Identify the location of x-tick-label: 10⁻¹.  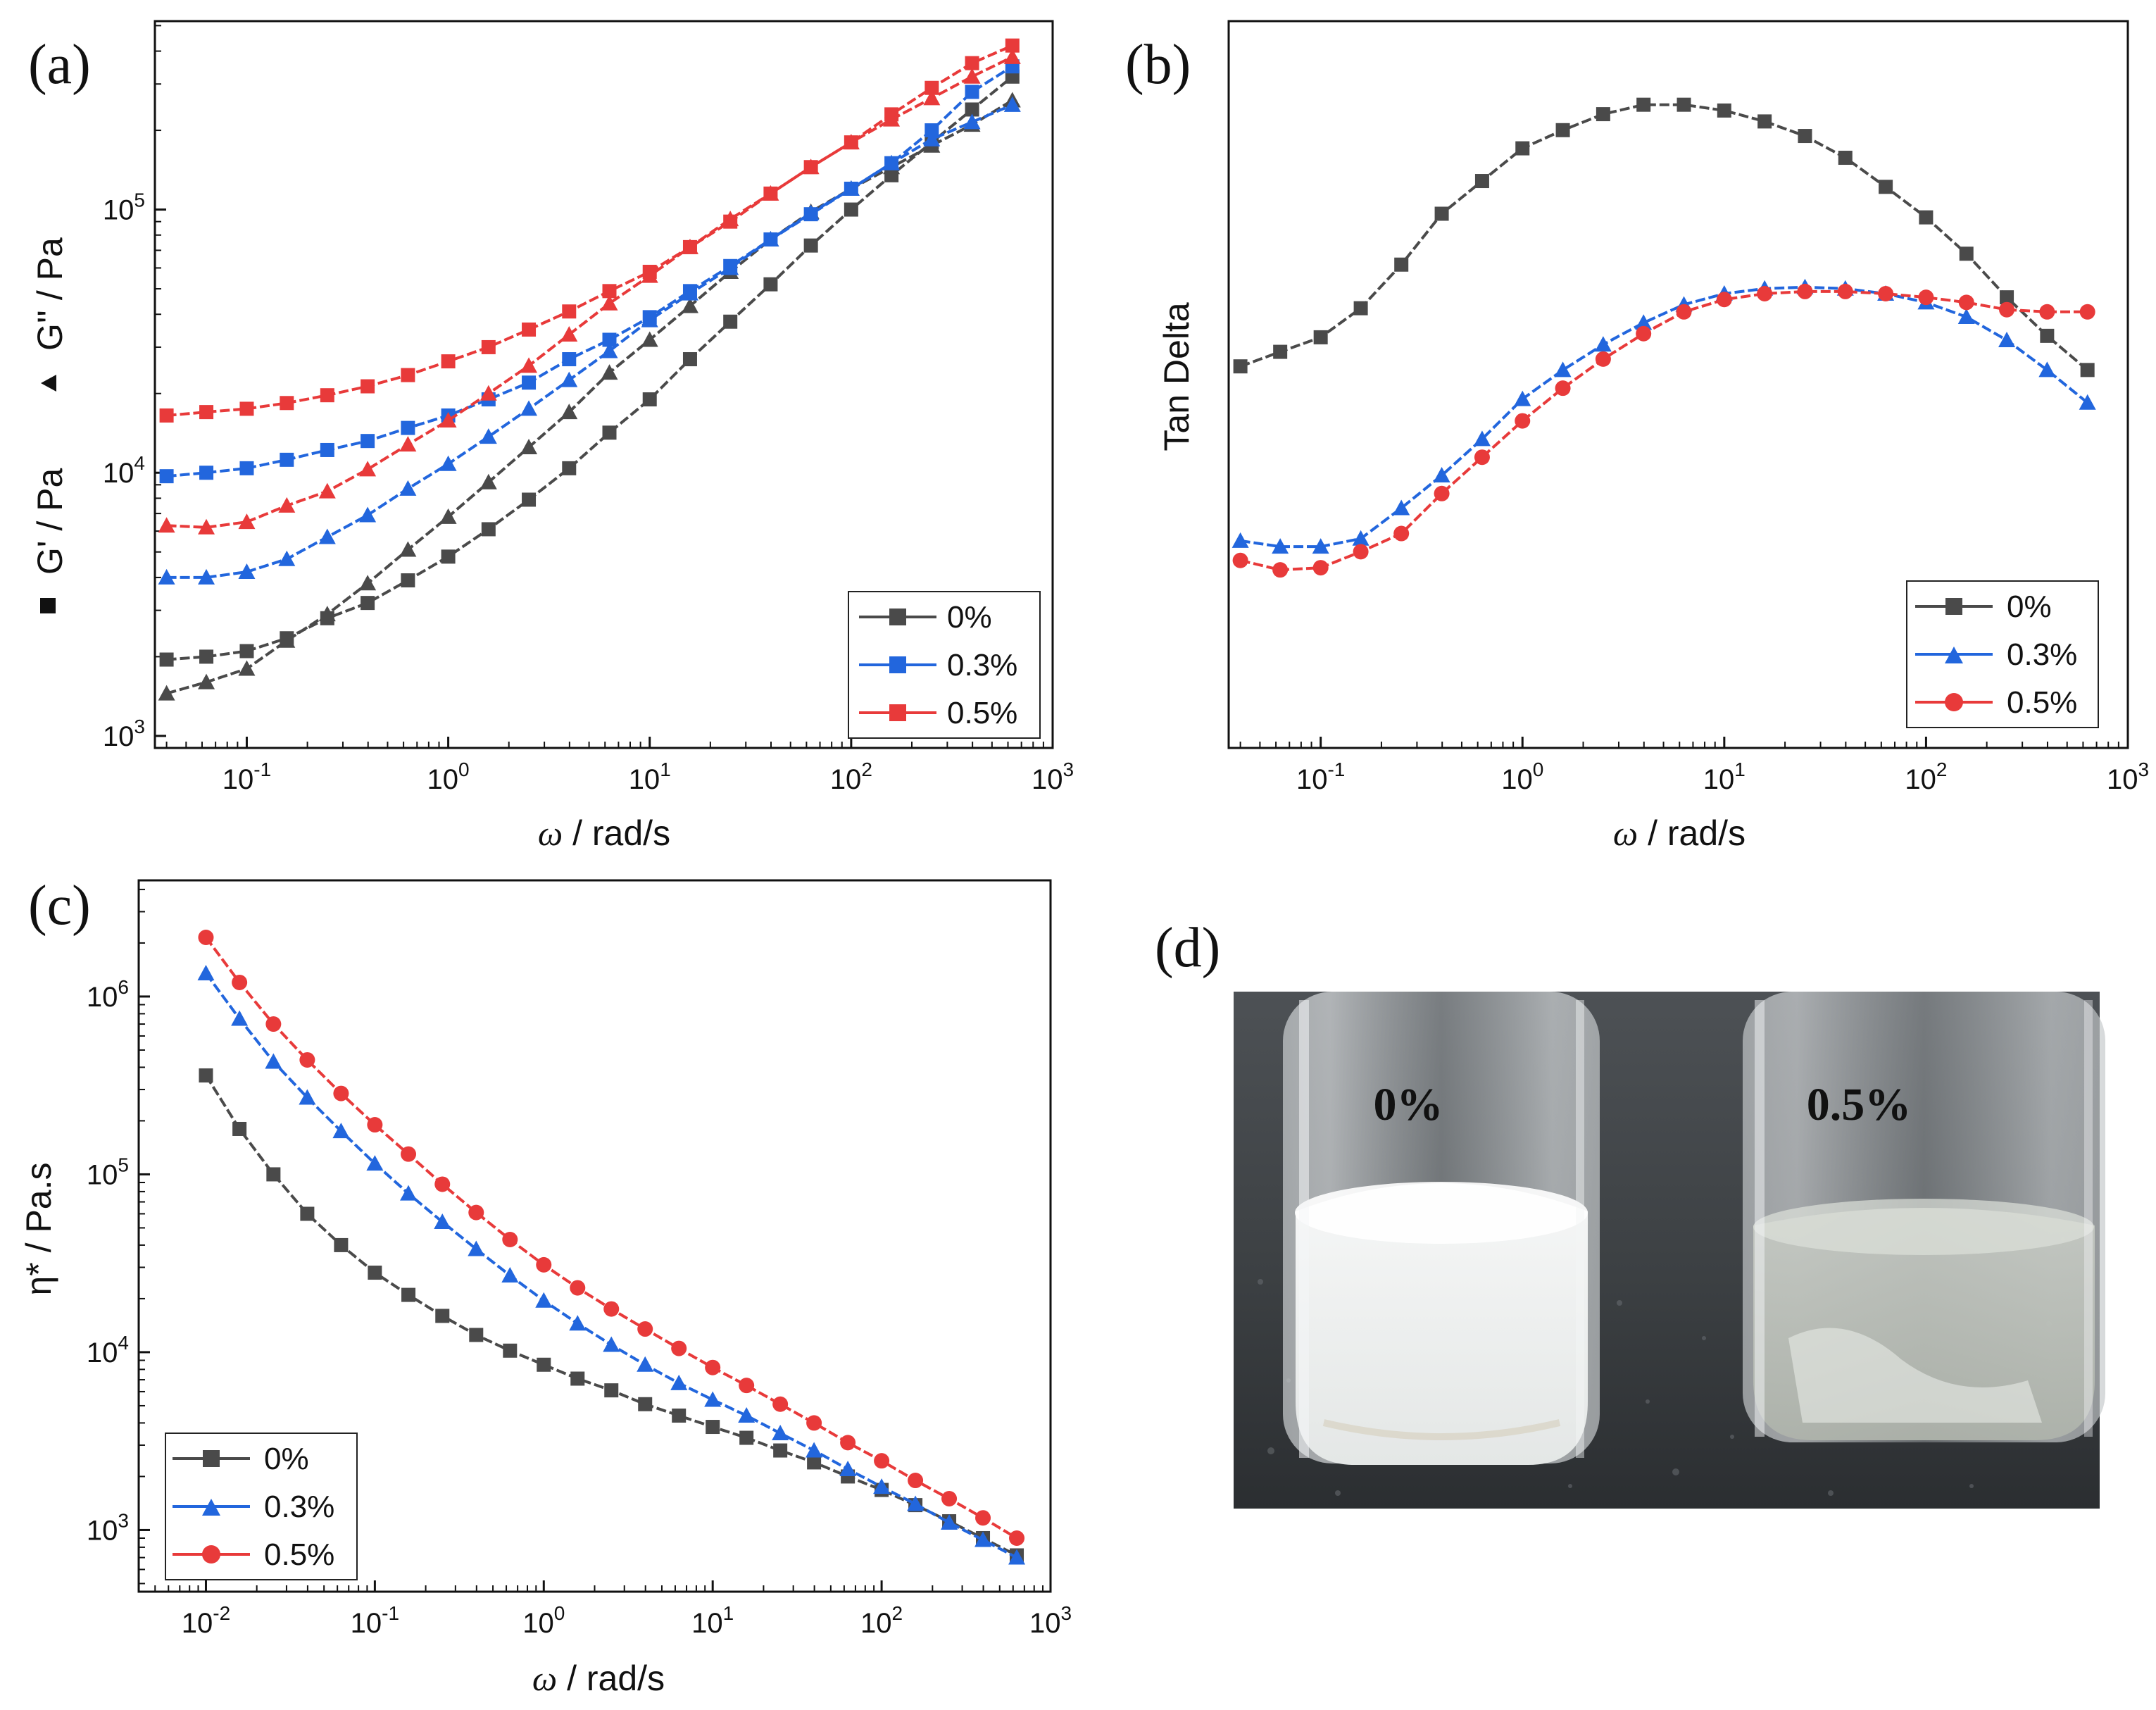
(1320, 777).